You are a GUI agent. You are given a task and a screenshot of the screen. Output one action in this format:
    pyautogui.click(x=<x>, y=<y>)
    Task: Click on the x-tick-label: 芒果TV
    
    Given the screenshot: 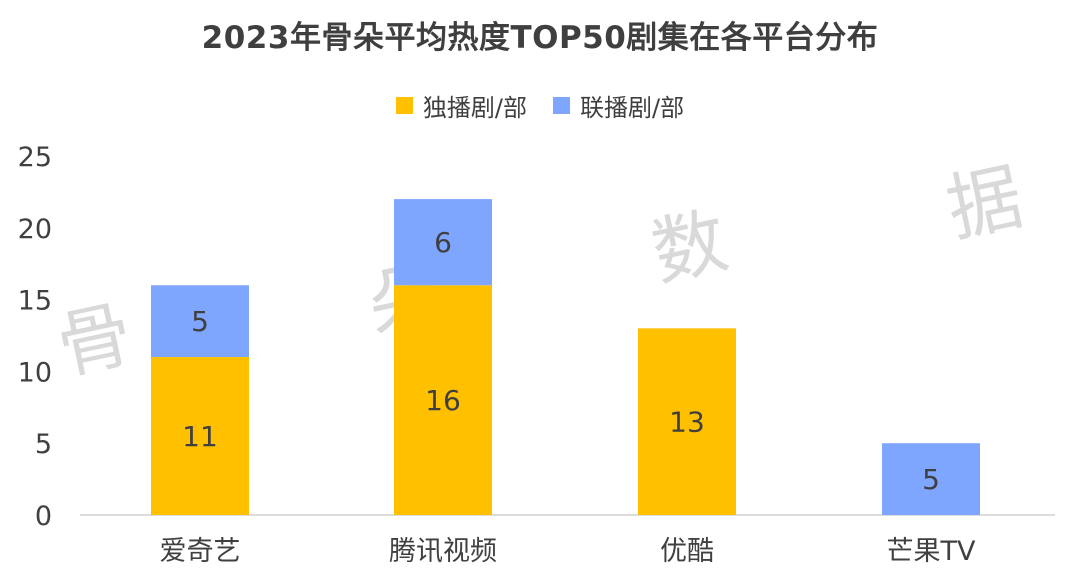 What is the action you would take?
    pyautogui.click(x=931, y=551)
    